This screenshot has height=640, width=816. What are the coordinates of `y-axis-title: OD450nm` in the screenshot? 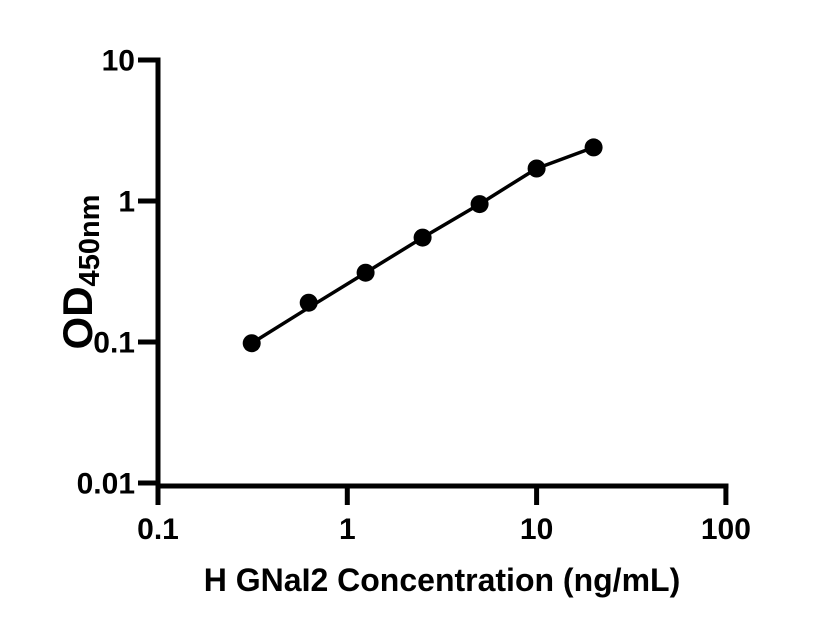 It's located at (80, 272).